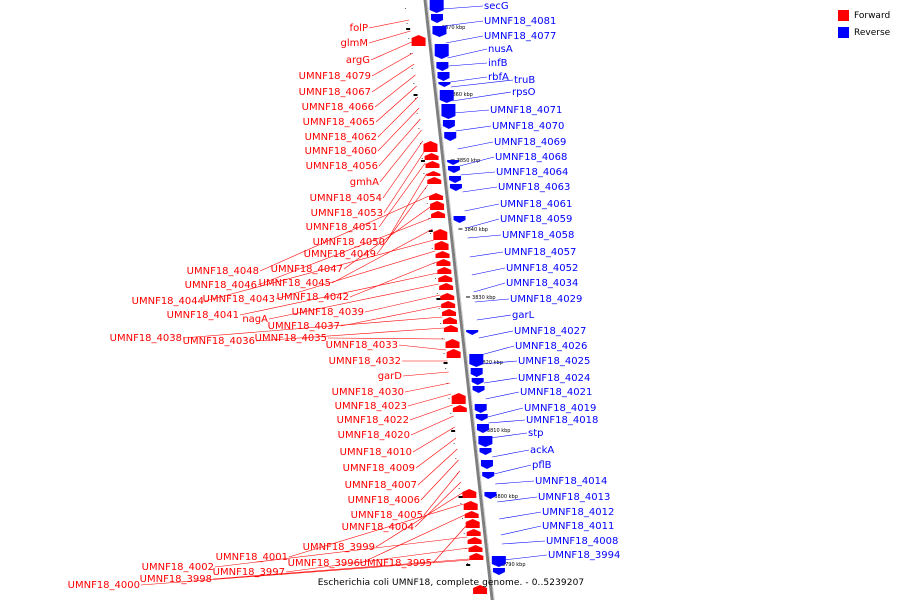 This screenshot has width=900, height=604. Describe the element at coordinates (520, 21) in the screenshot. I see `reverse-gene-label: UMNF18_4081` at that location.